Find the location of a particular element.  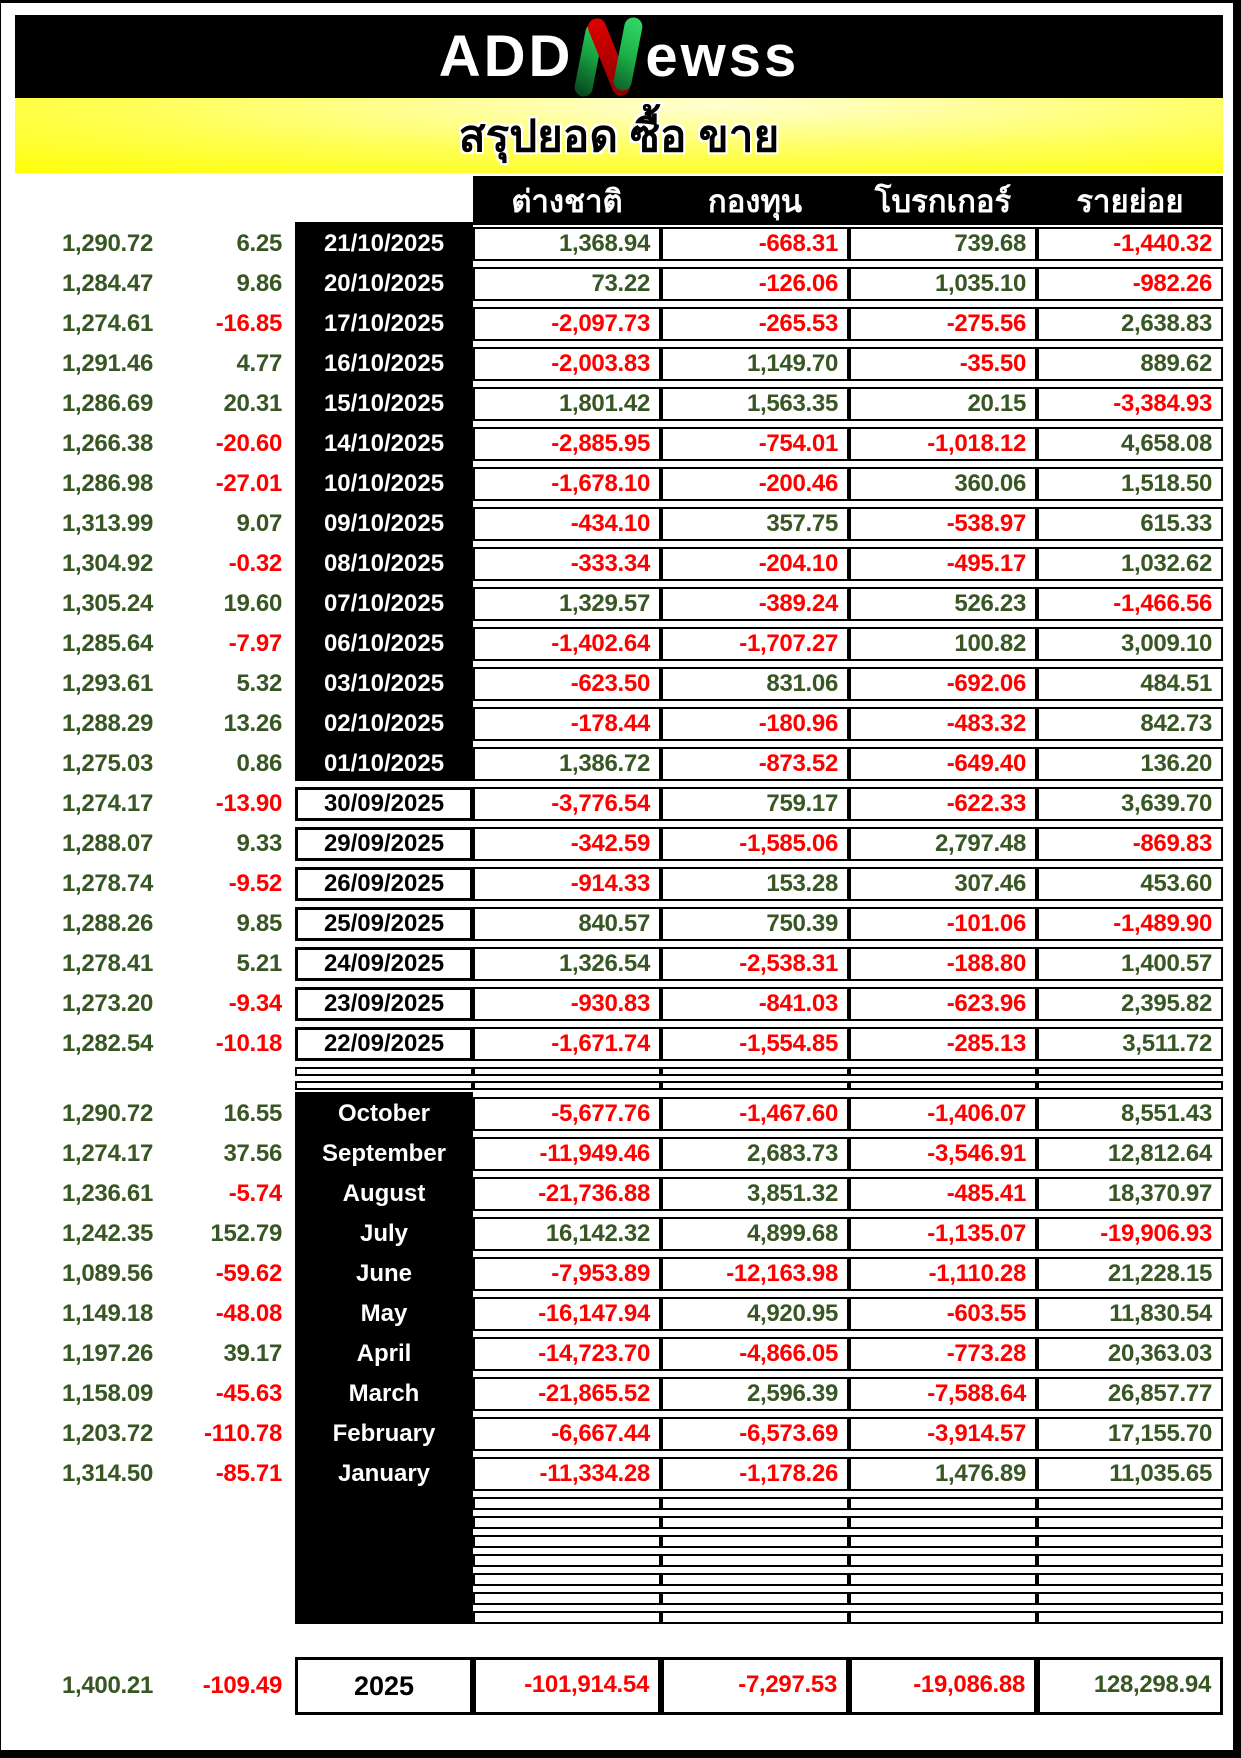

title-bar: สรุปยอด ซื้อ ขาย is located at coordinates (619, 135).